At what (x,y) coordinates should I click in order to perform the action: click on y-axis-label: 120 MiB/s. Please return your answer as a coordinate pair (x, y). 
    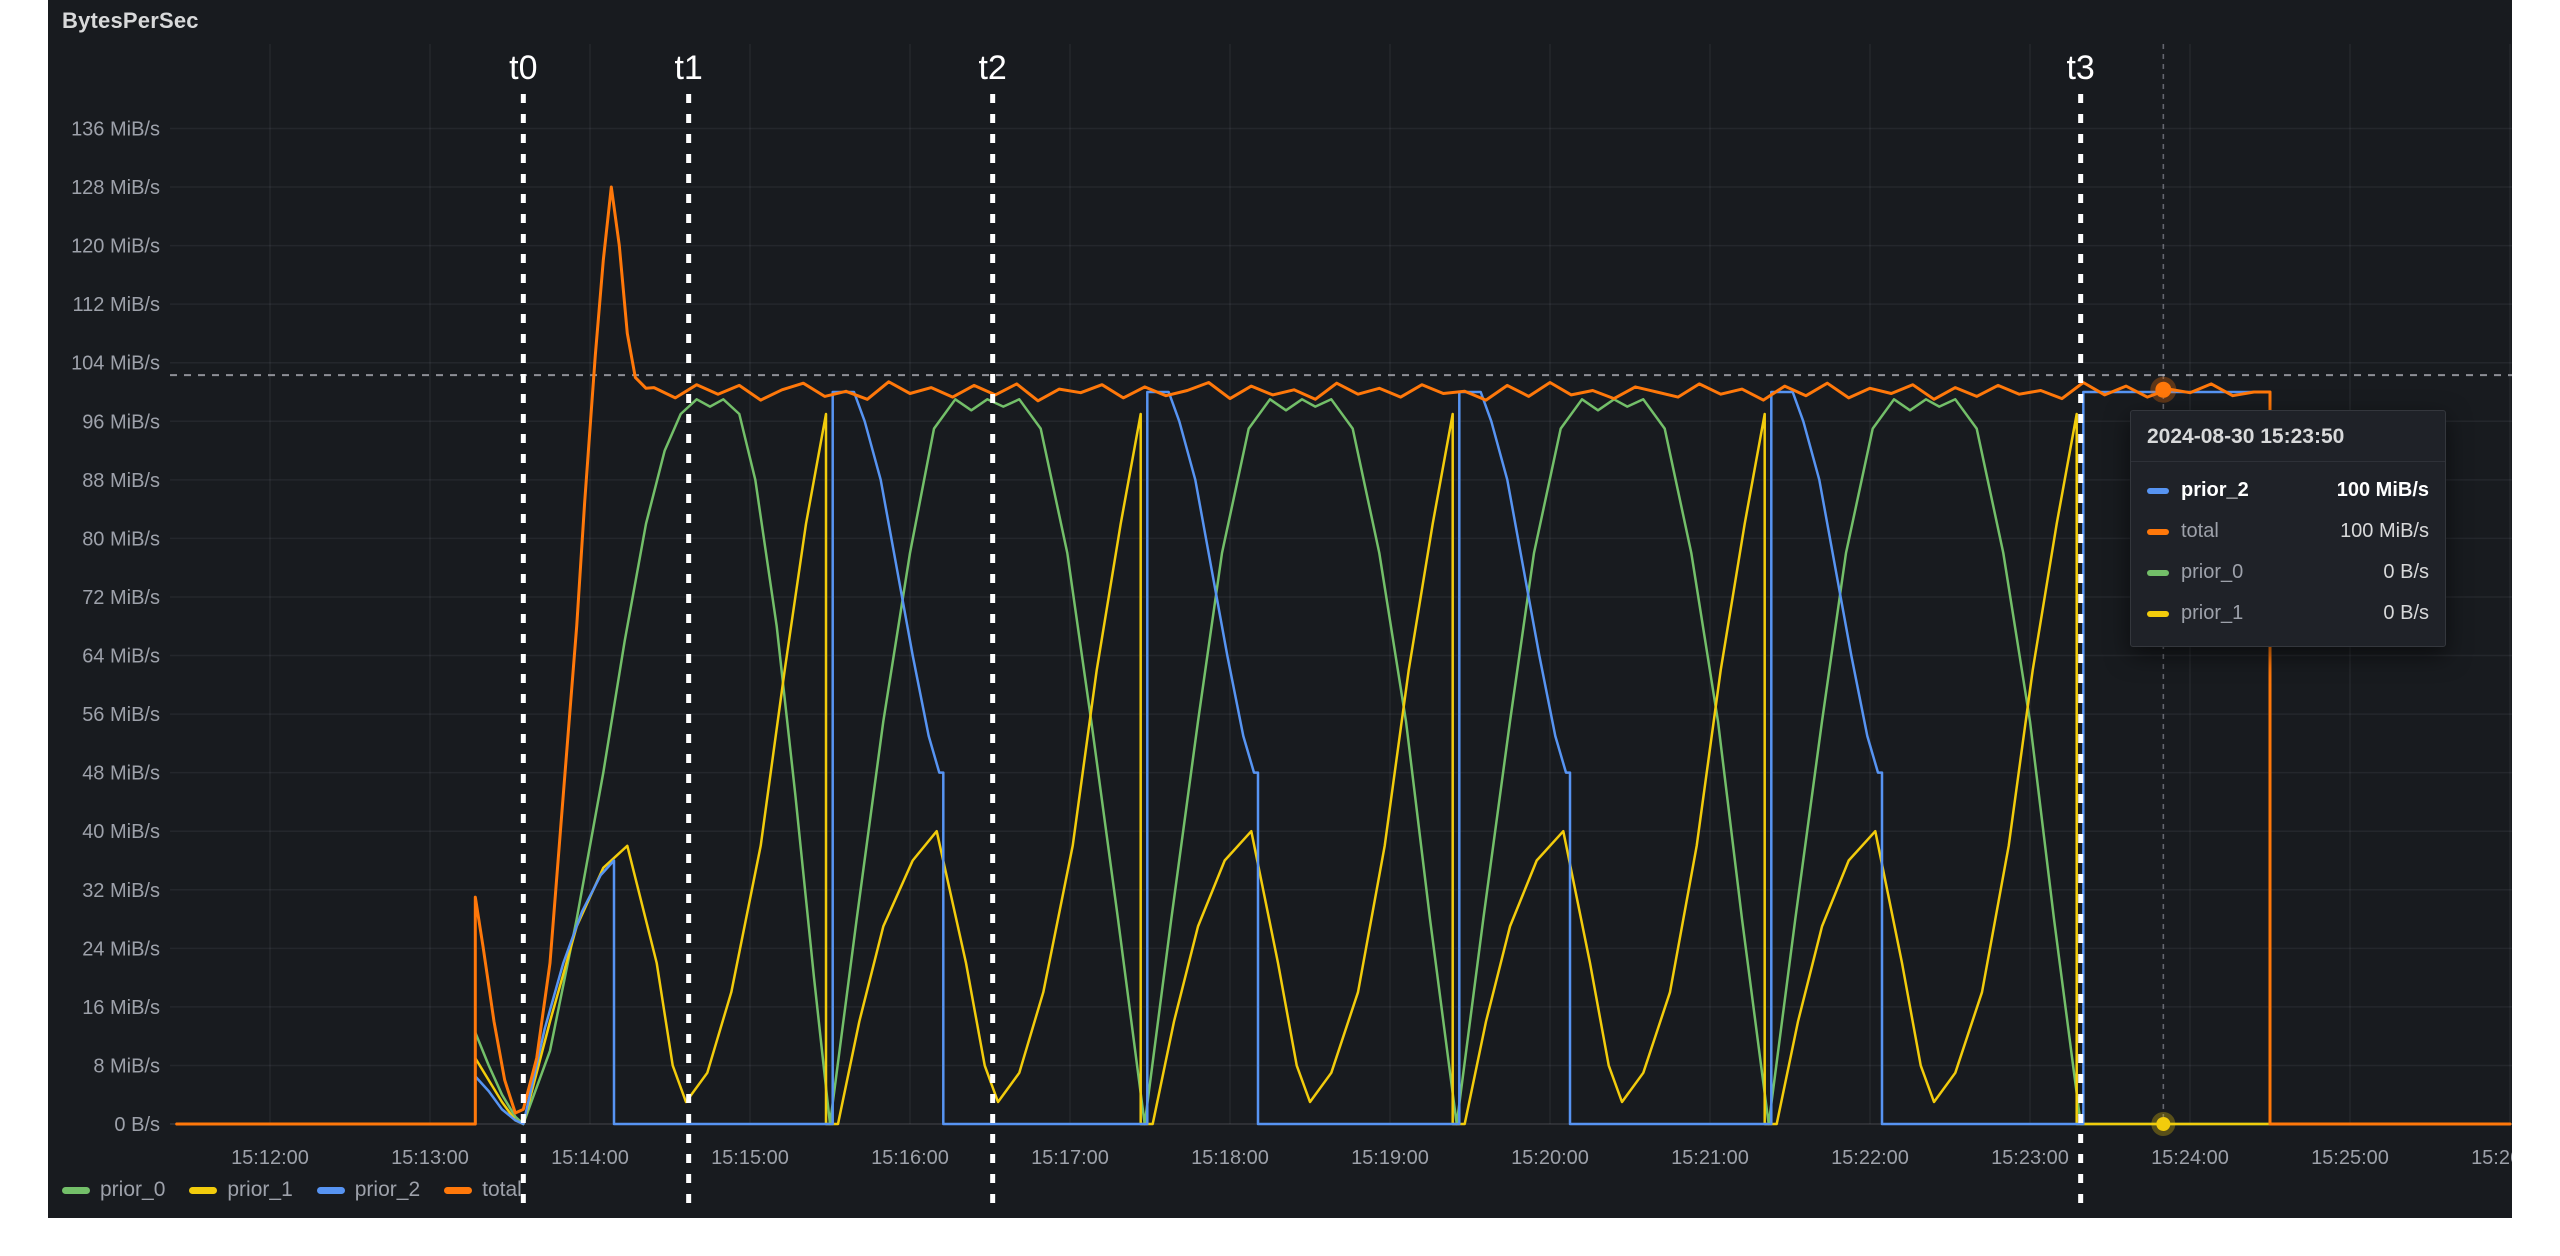
    Looking at the image, I should click on (115, 247).